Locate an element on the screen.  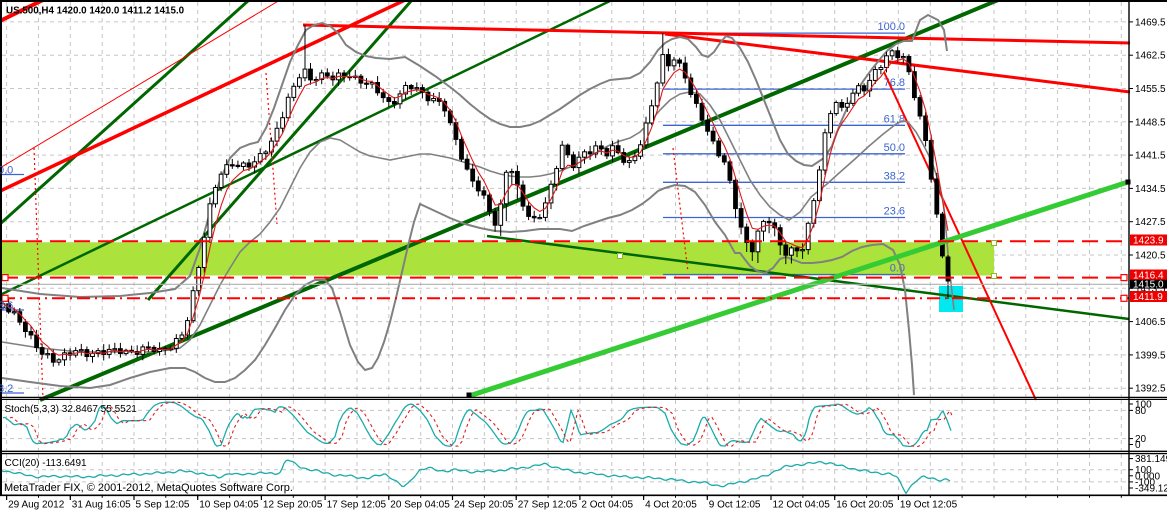
svg-text: 38.2 is located at coordinates (894, 176).